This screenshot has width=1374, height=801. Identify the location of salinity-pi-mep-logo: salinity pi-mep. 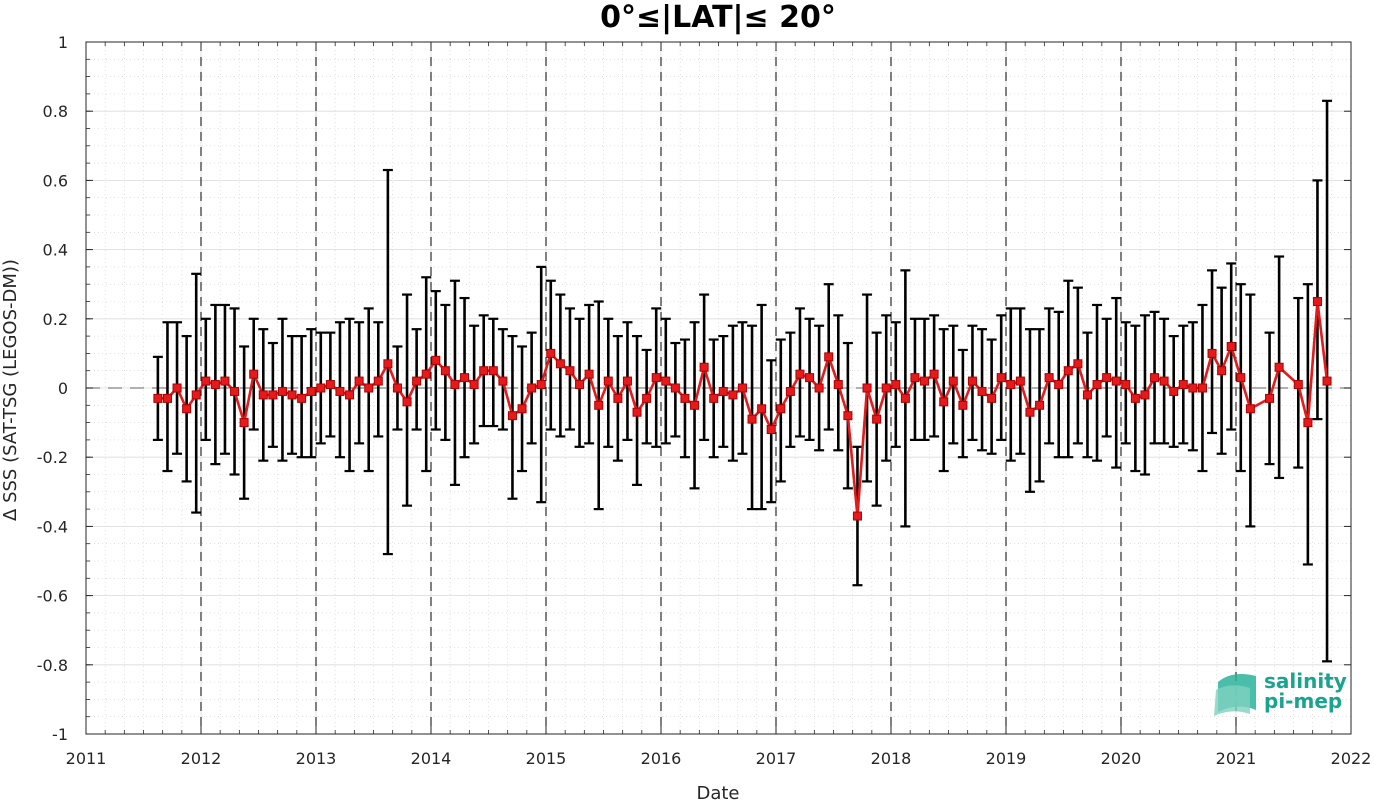
(1280, 692).